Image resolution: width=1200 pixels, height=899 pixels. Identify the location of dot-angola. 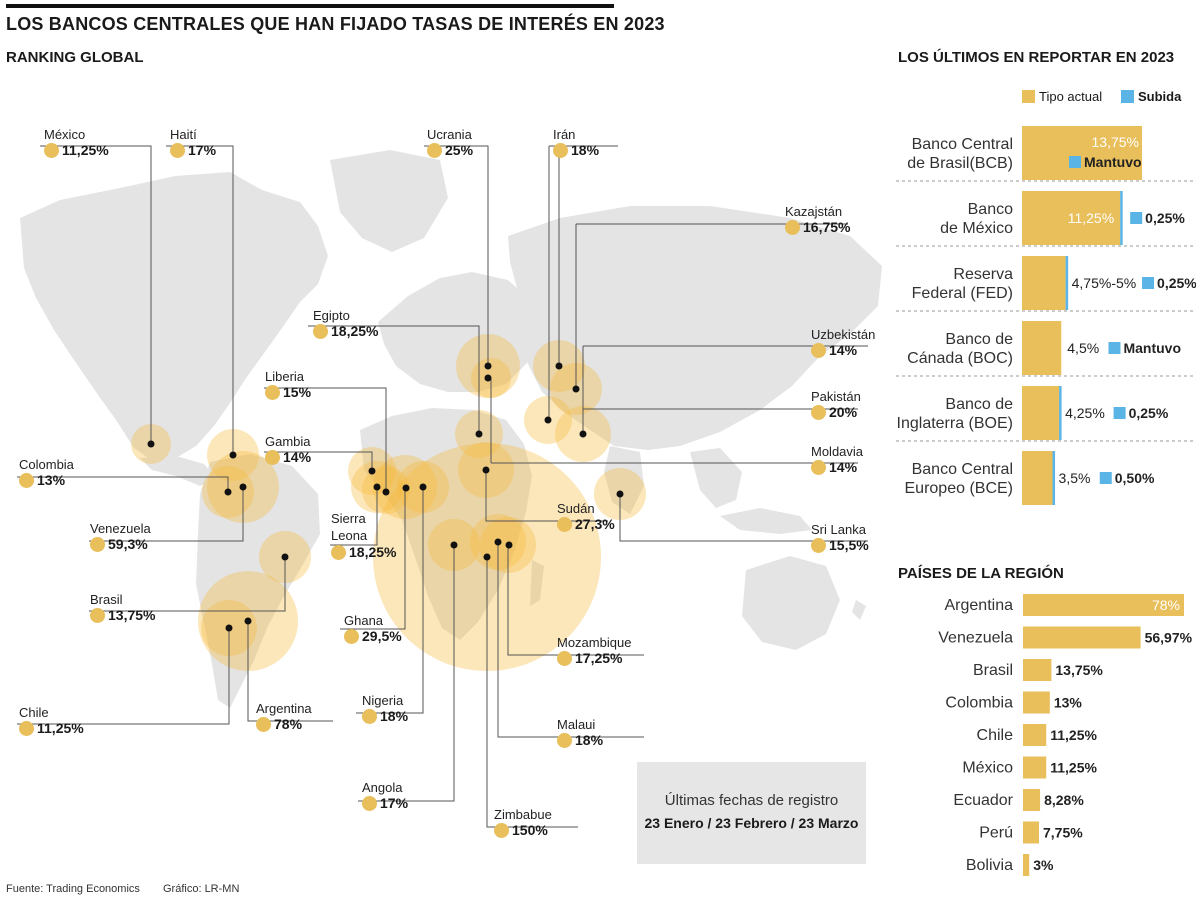
(454, 545).